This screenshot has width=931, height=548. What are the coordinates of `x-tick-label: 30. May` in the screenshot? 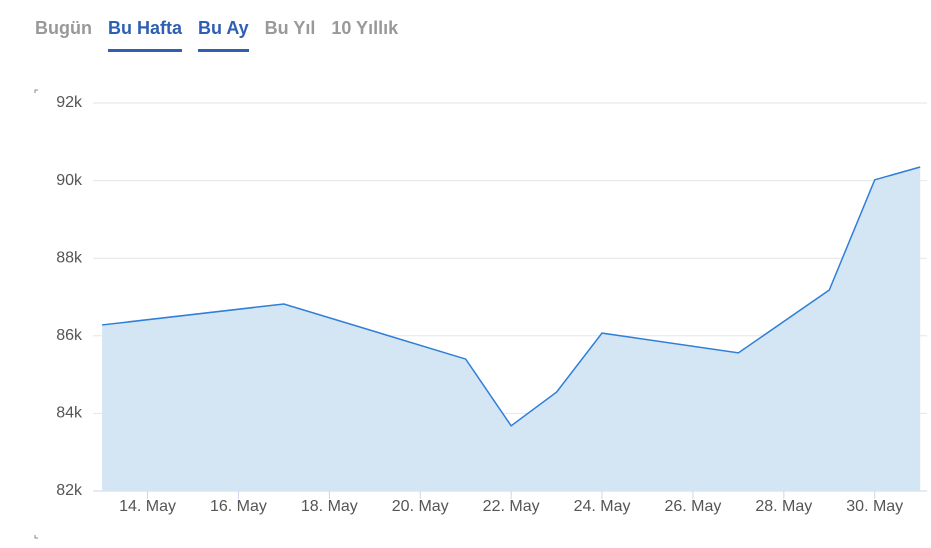 It's located at (874, 506).